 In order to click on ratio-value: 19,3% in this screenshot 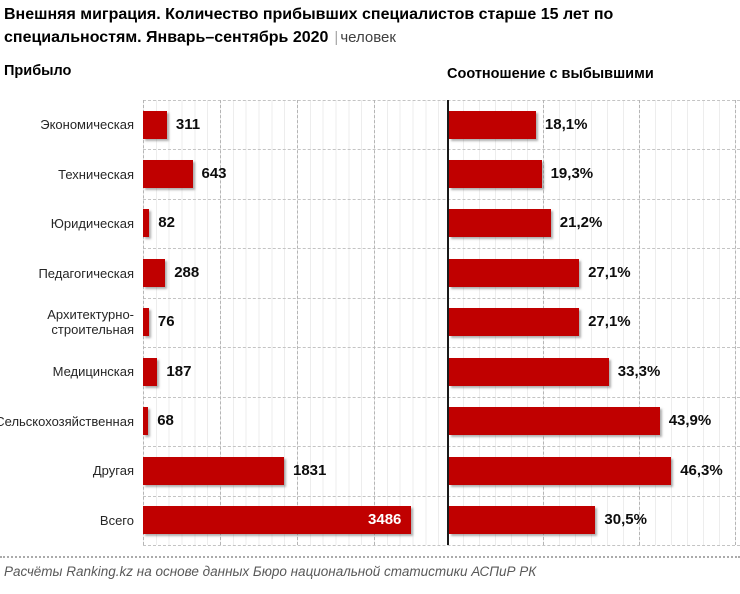, I will do `click(572, 173)`.